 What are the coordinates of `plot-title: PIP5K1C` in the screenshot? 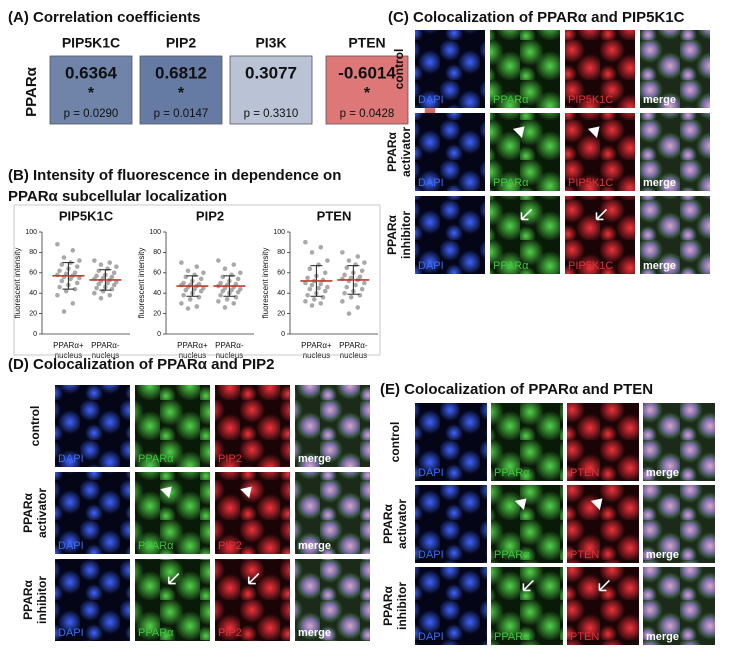 It's located at (86, 215).